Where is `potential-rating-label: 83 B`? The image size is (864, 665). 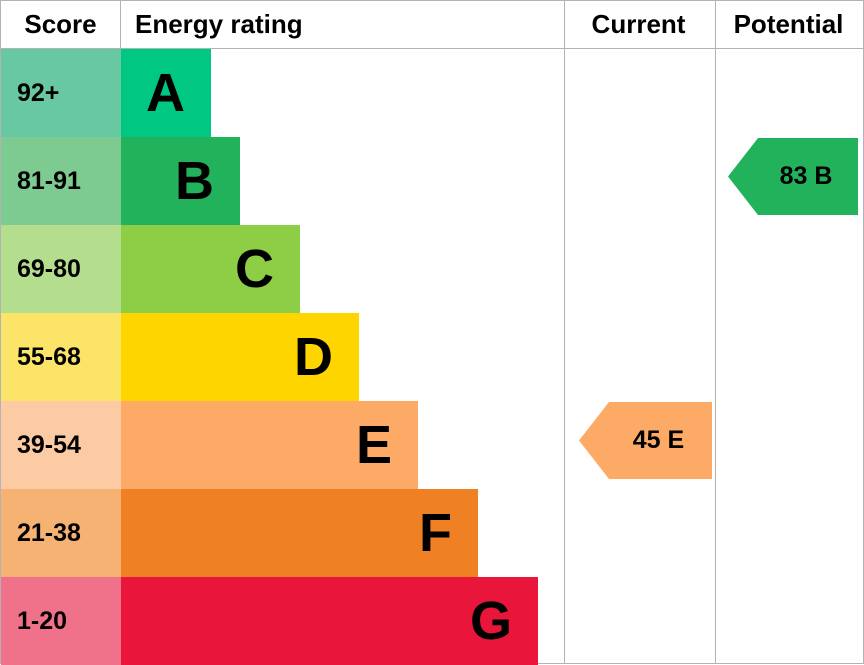 potential-rating-label: 83 B is located at coordinates (806, 176).